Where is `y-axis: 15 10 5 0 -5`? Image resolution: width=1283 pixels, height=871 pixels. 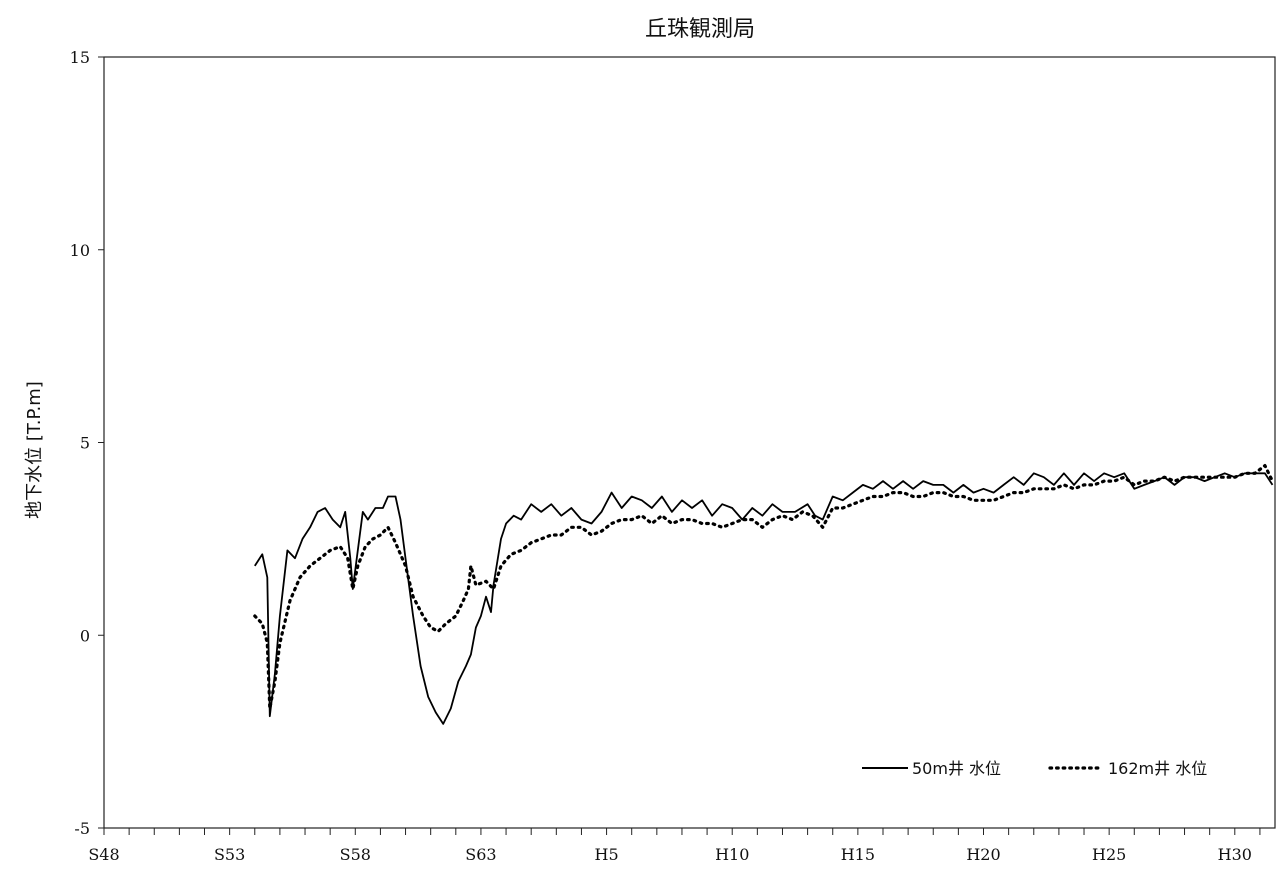 y-axis: 15 10 5 0 -5 is located at coordinates (87, 443).